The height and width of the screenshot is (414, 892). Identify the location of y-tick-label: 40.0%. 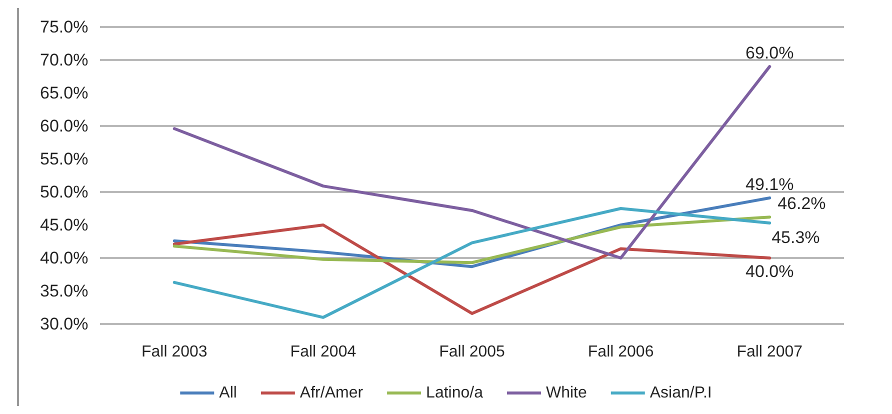
(64, 258).